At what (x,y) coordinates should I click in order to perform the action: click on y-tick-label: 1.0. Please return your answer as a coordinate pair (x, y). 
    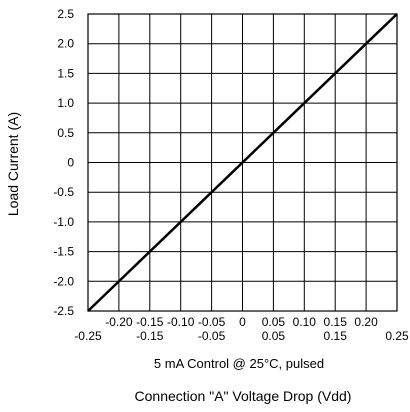
    Looking at the image, I should click on (65, 103).